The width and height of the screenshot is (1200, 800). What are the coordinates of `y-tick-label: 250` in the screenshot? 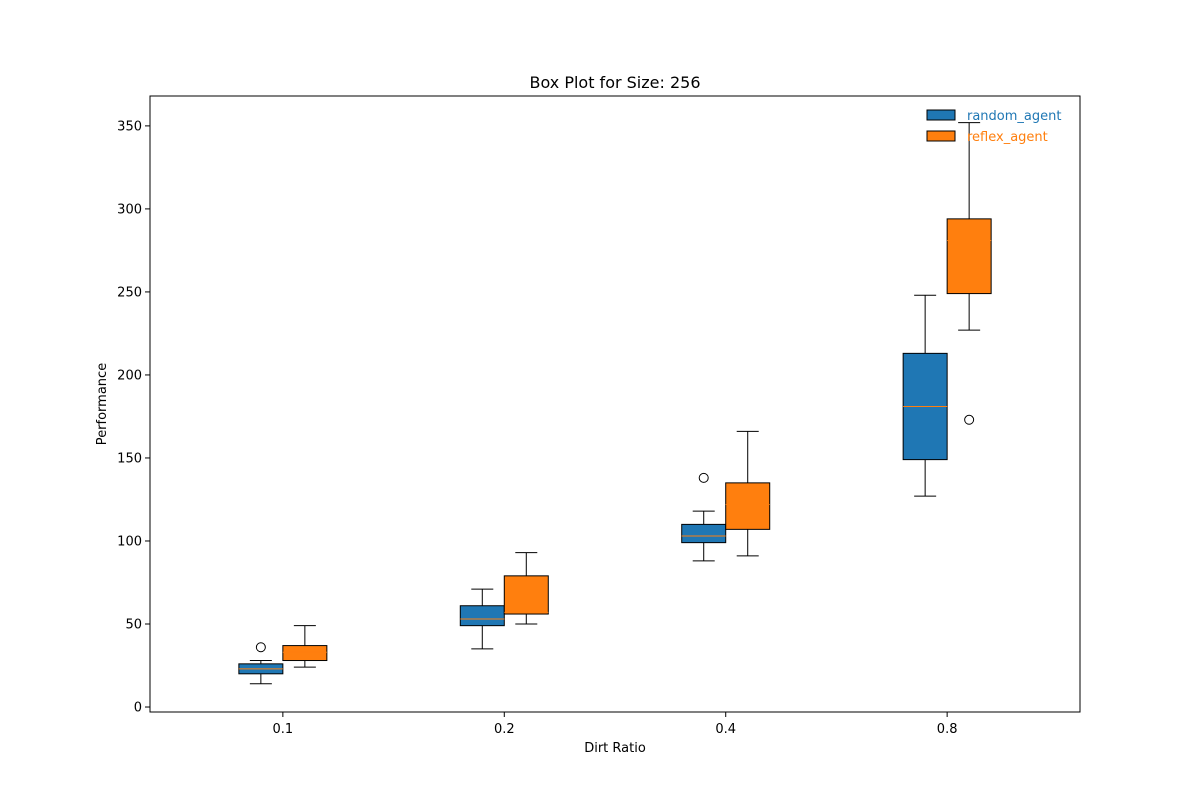 It's located at (129, 292).